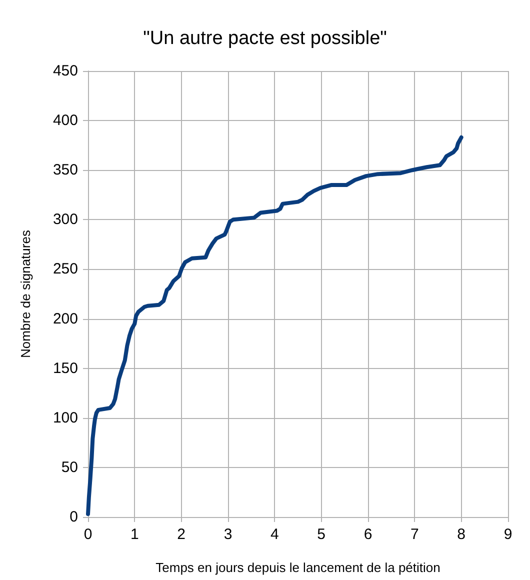 The height and width of the screenshot is (580, 530). Describe the element at coordinates (265, 38) in the screenshot. I see `chart-title: "Un autre pacte est possible"` at that location.